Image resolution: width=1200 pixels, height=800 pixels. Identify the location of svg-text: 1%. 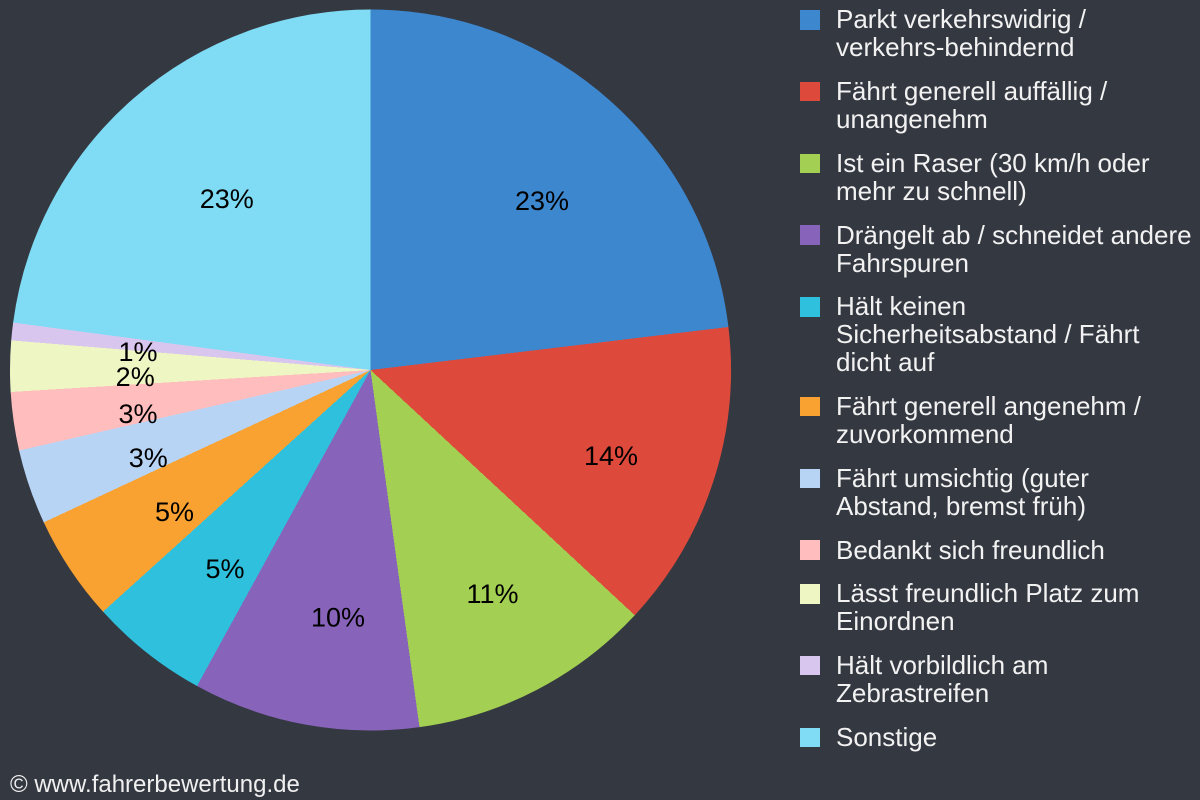
(137, 352).